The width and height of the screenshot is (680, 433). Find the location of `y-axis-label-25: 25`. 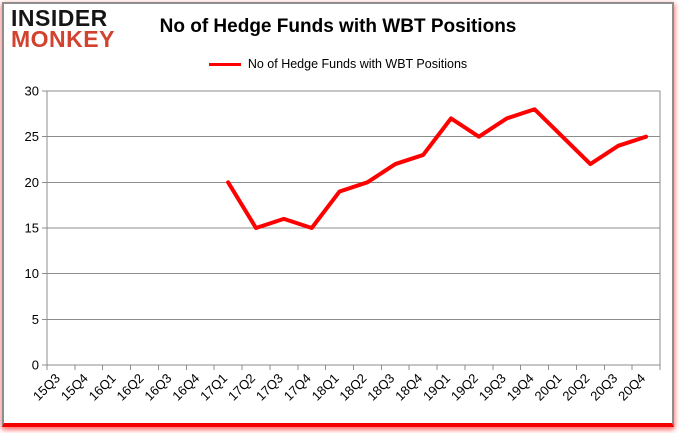

y-axis-label-25: 25 is located at coordinates (32, 136).